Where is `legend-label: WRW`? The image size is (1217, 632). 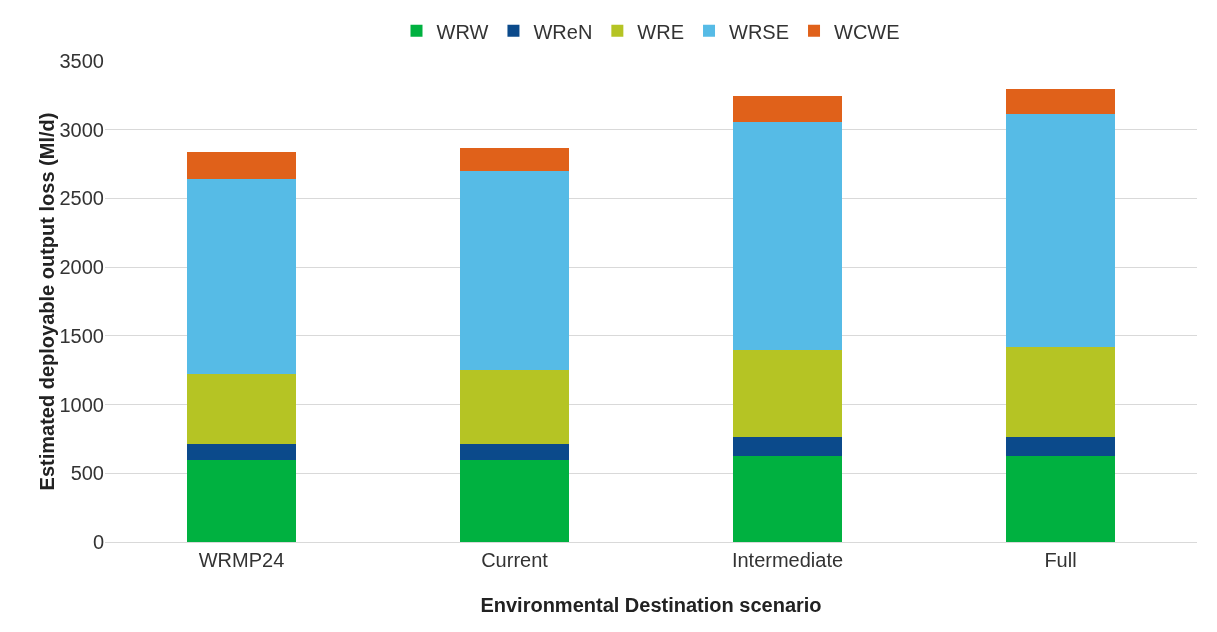
legend-label: WRW is located at coordinates (462, 31).